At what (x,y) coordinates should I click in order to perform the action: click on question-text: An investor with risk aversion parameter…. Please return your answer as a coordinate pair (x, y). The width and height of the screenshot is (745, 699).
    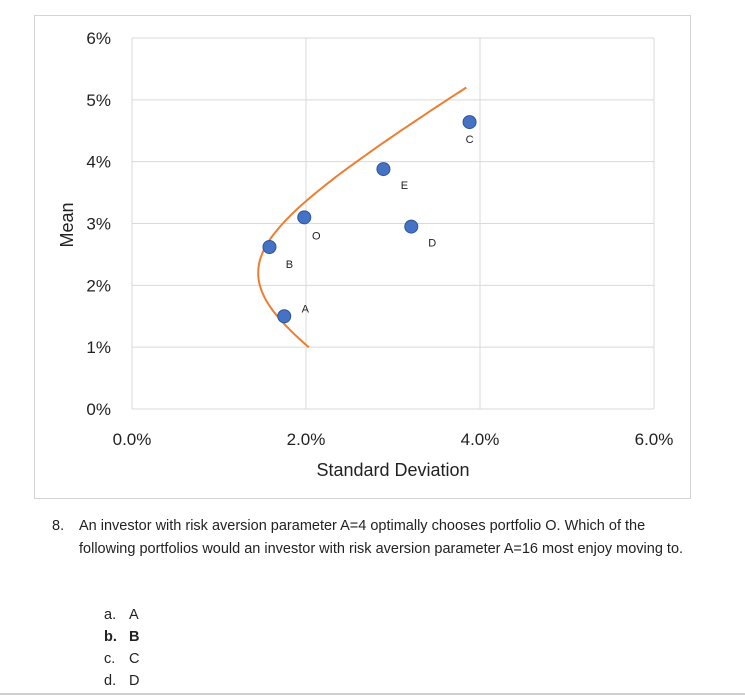
    Looking at the image, I should click on (381, 537).